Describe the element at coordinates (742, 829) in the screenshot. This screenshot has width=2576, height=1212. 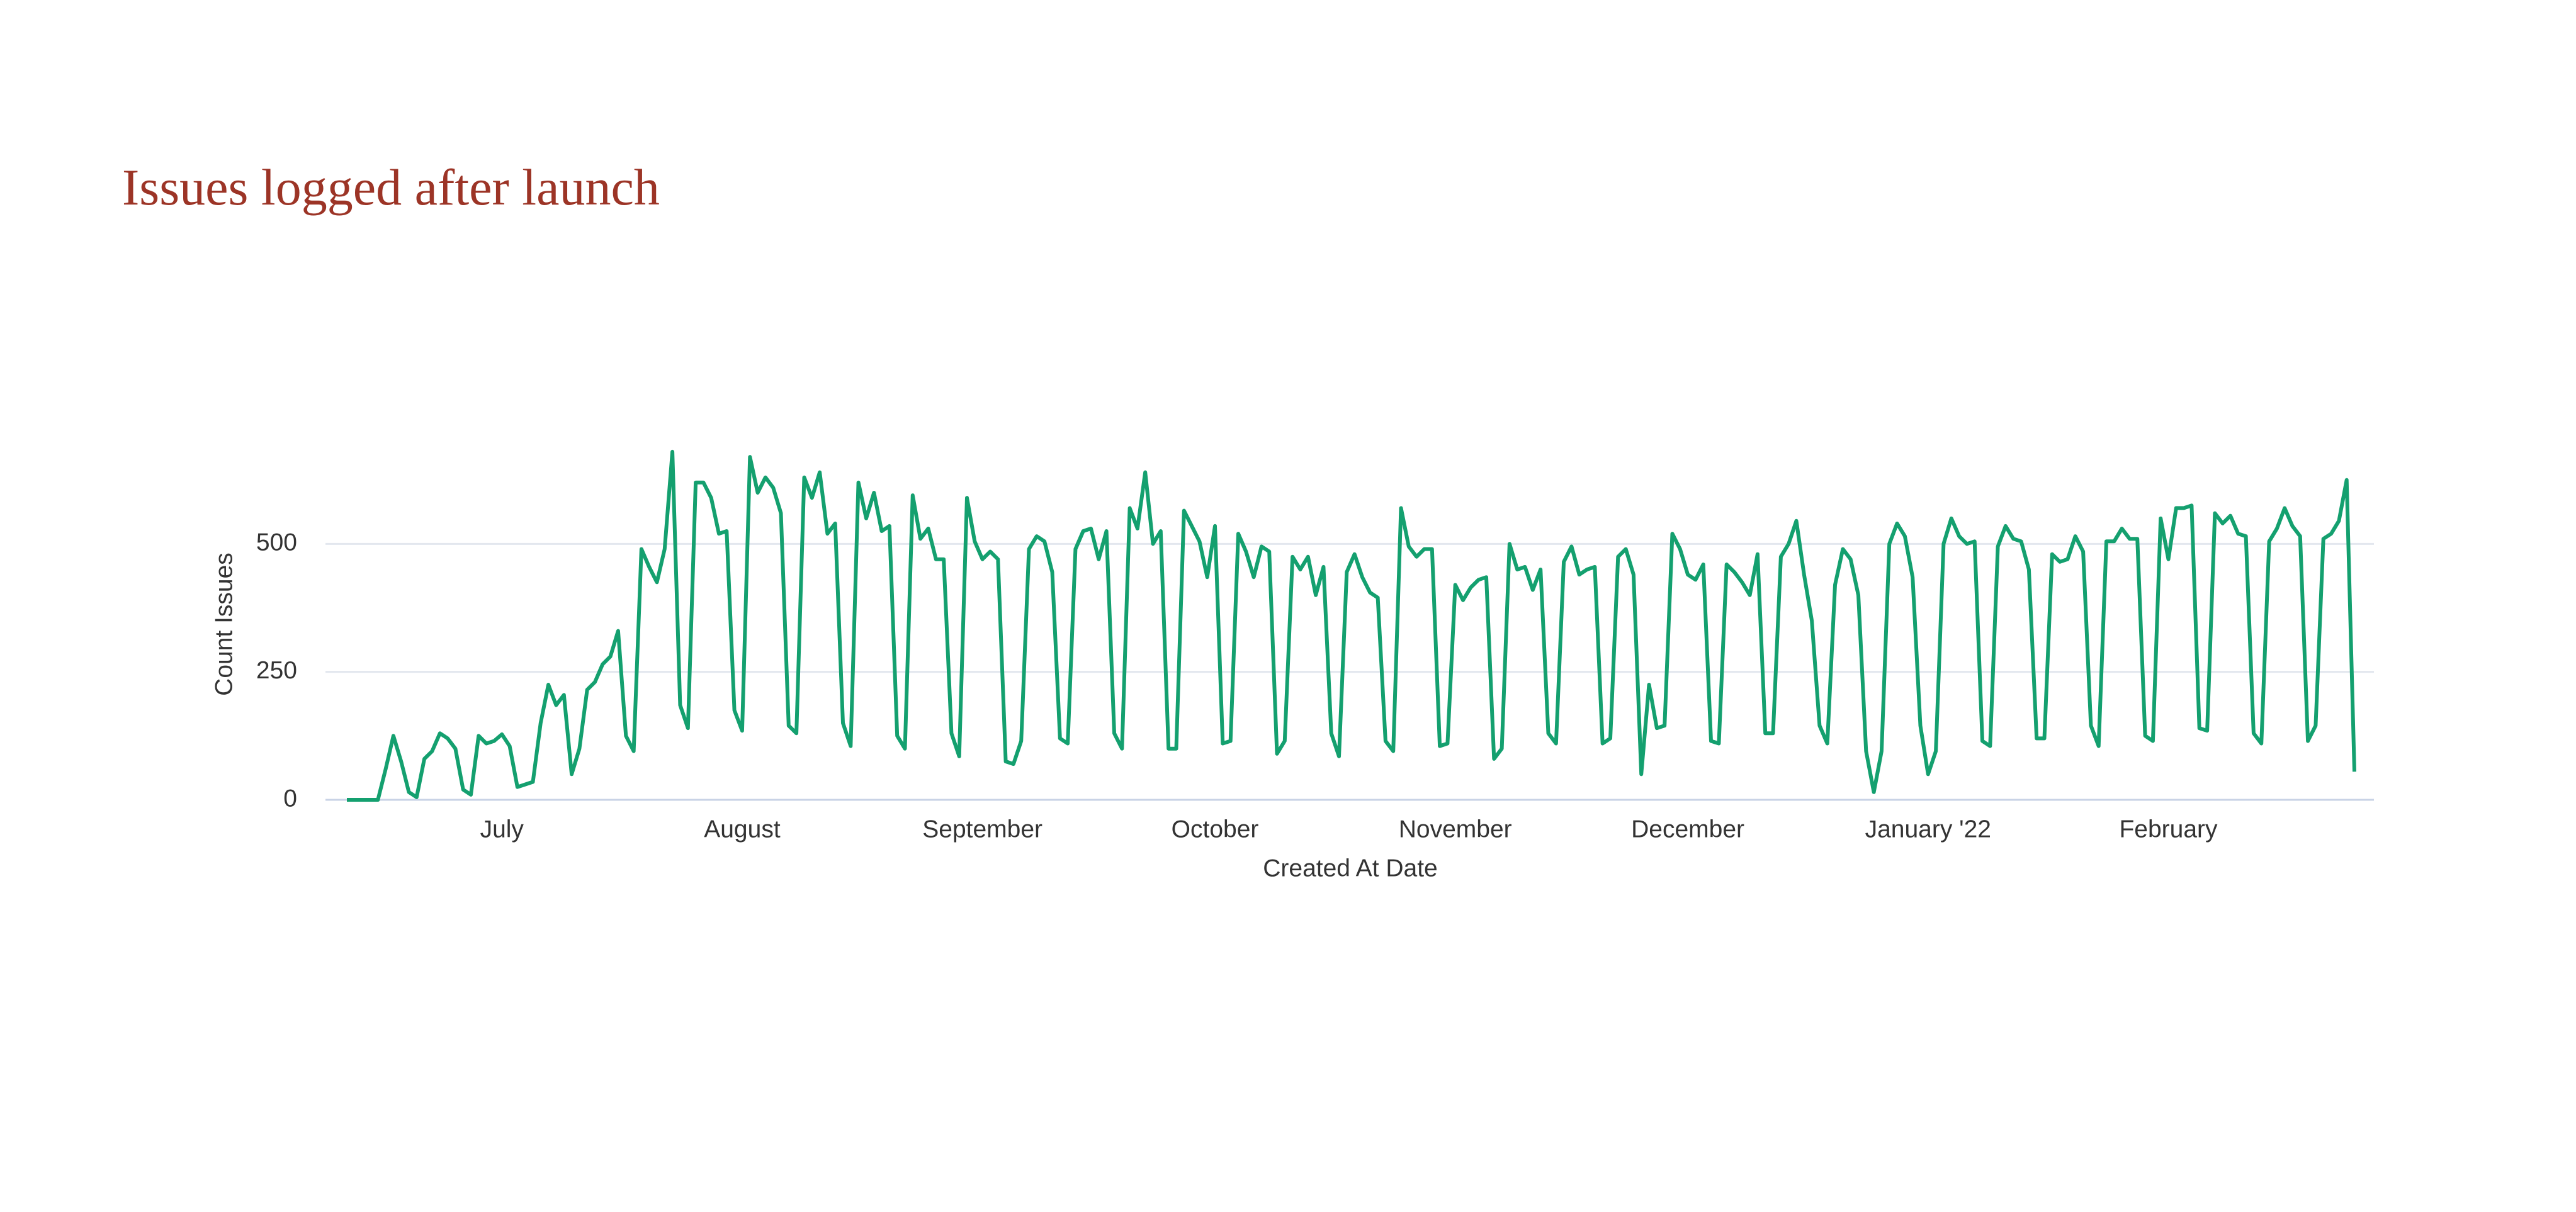
I see `x-tick-label: August` at that location.